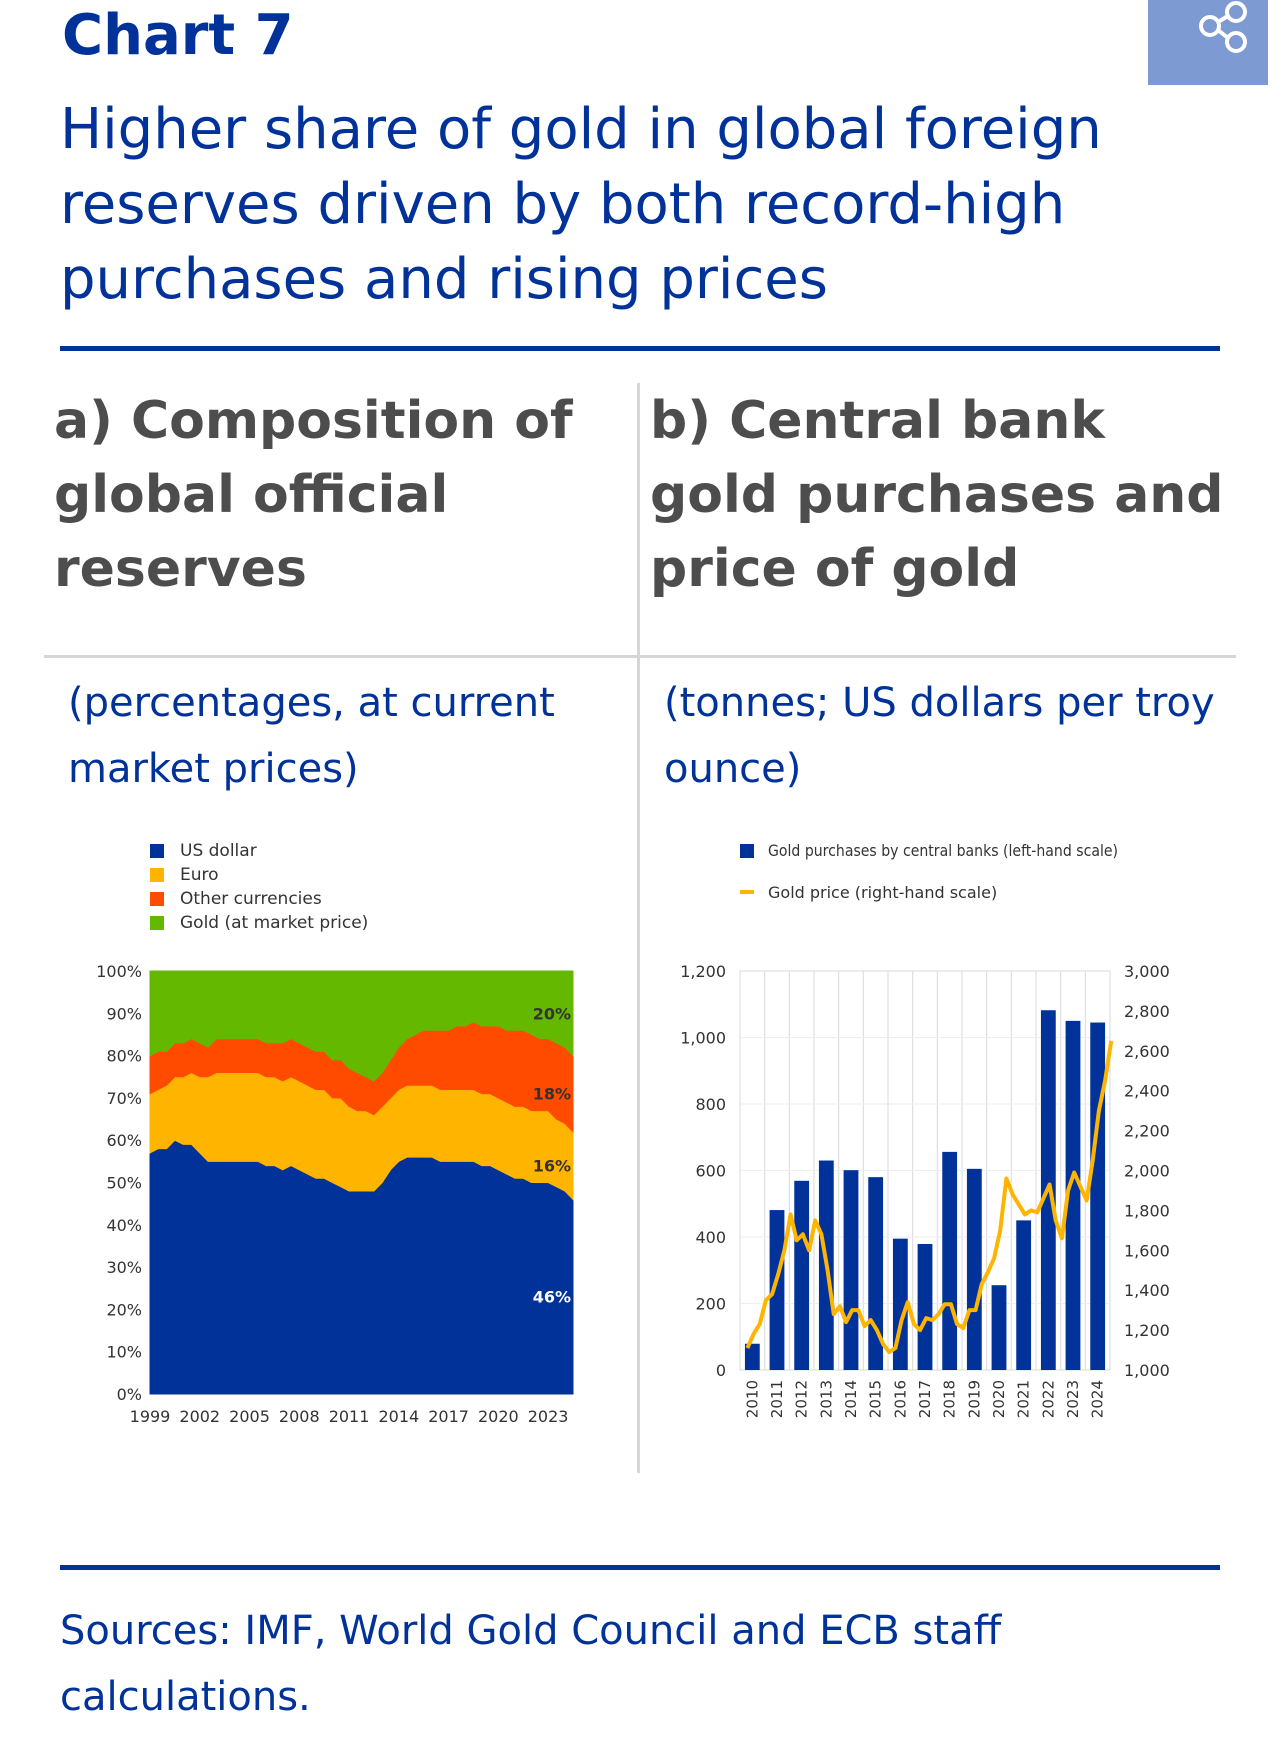 The height and width of the screenshot is (1741, 1284). What do you see at coordinates (124, 1225) in the screenshot?
I see `y-tick-label: 40%` at bounding box center [124, 1225].